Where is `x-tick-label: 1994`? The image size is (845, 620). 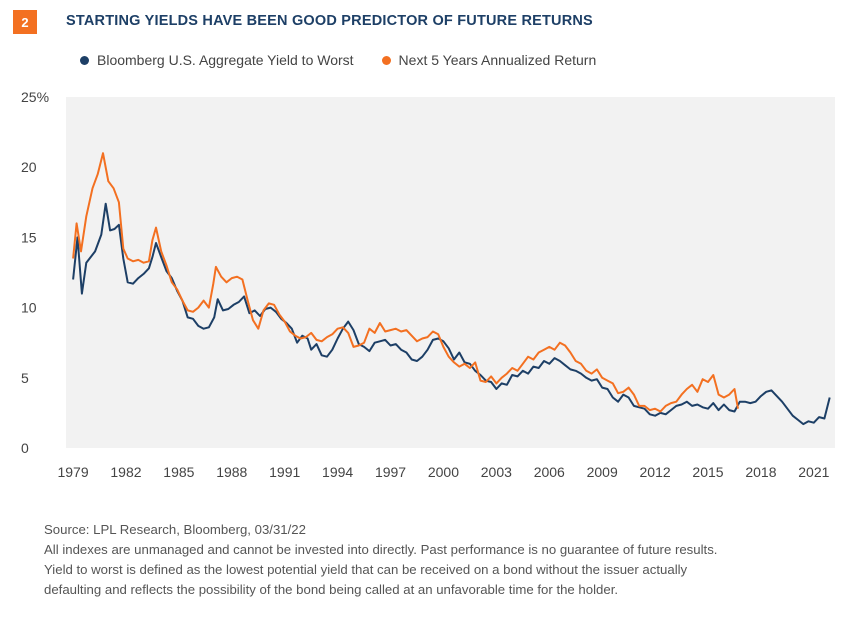 x-tick-label: 1994 is located at coordinates (337, 472).